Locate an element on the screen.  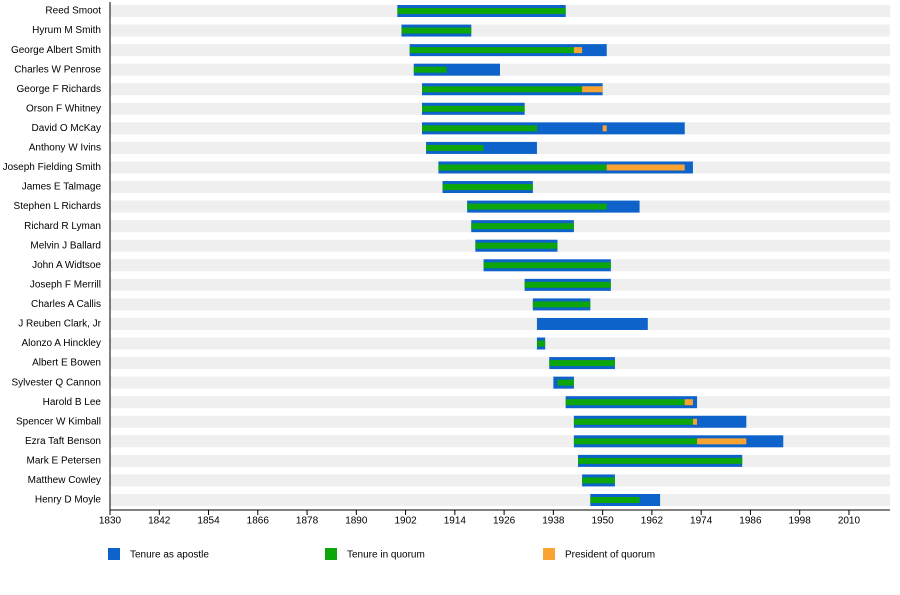
x-tick-label: 1830 is located at coordinates (110, 521).